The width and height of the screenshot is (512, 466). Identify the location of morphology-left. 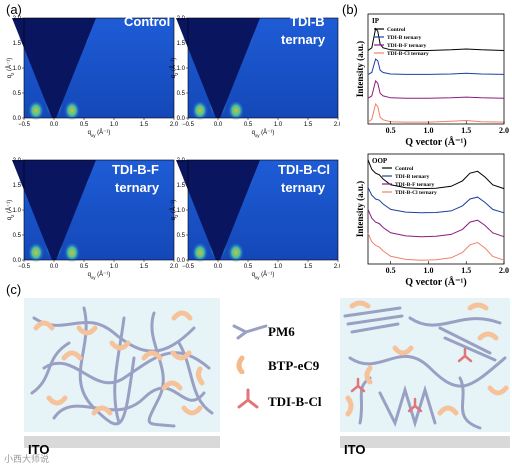
(122, 373).